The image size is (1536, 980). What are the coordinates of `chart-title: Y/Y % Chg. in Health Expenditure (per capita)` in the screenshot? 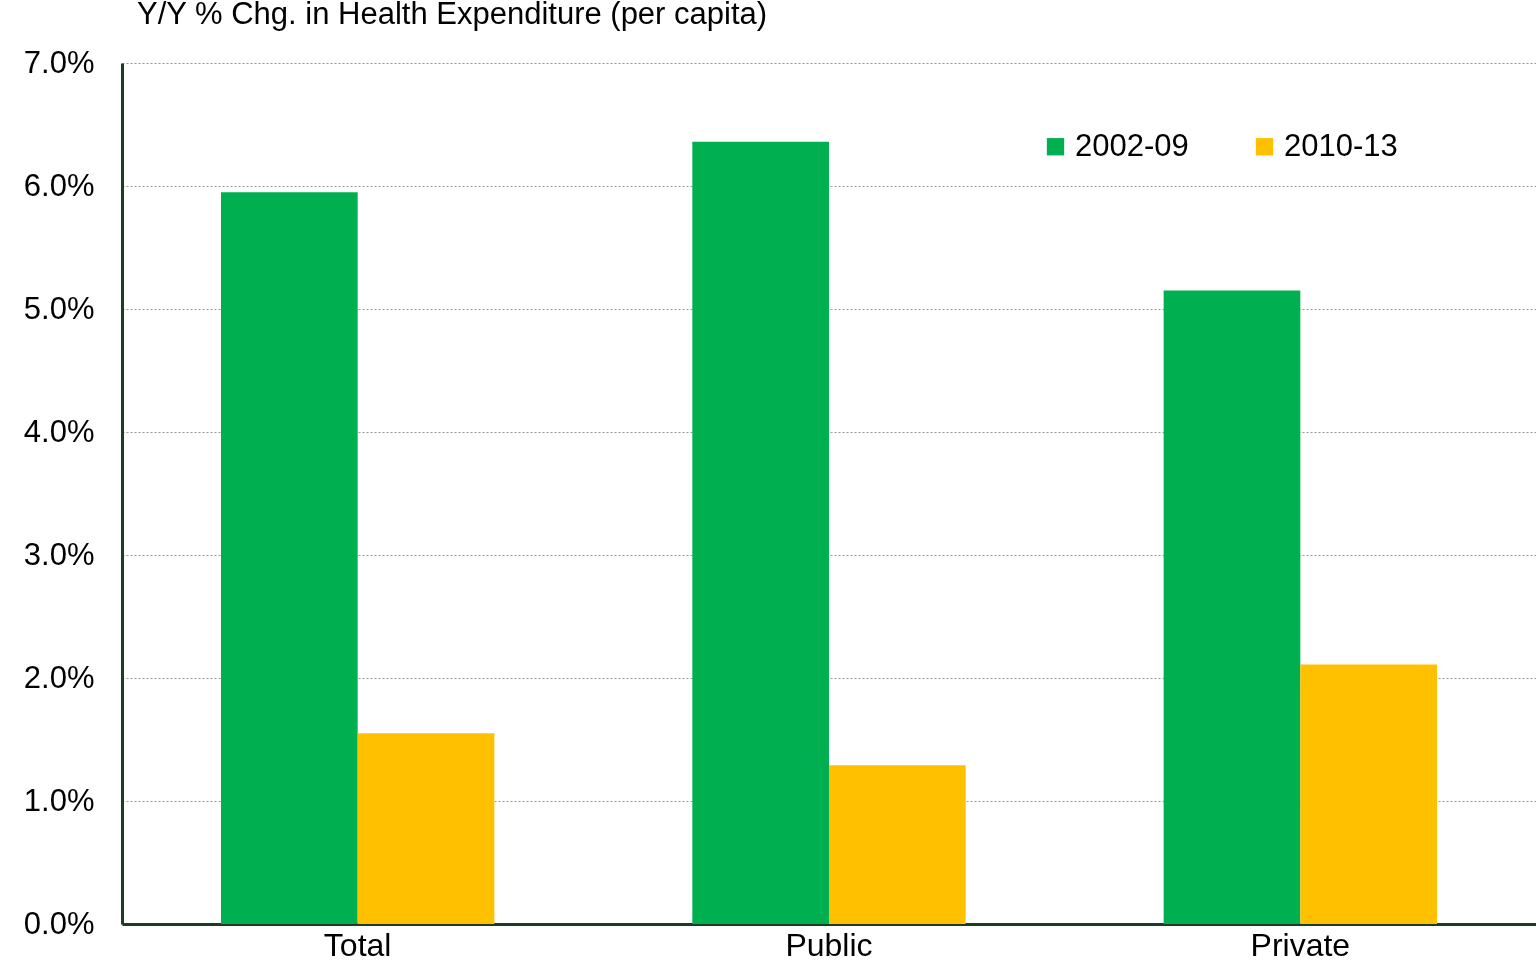 It's located at (452, 15).